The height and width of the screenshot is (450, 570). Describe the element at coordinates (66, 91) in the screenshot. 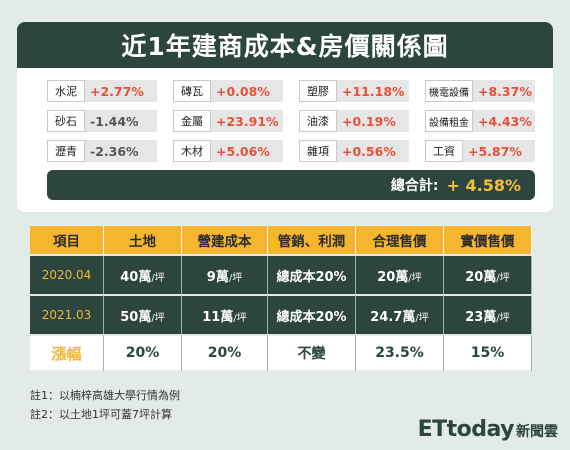

I see `material-name: 水泥` at that location.